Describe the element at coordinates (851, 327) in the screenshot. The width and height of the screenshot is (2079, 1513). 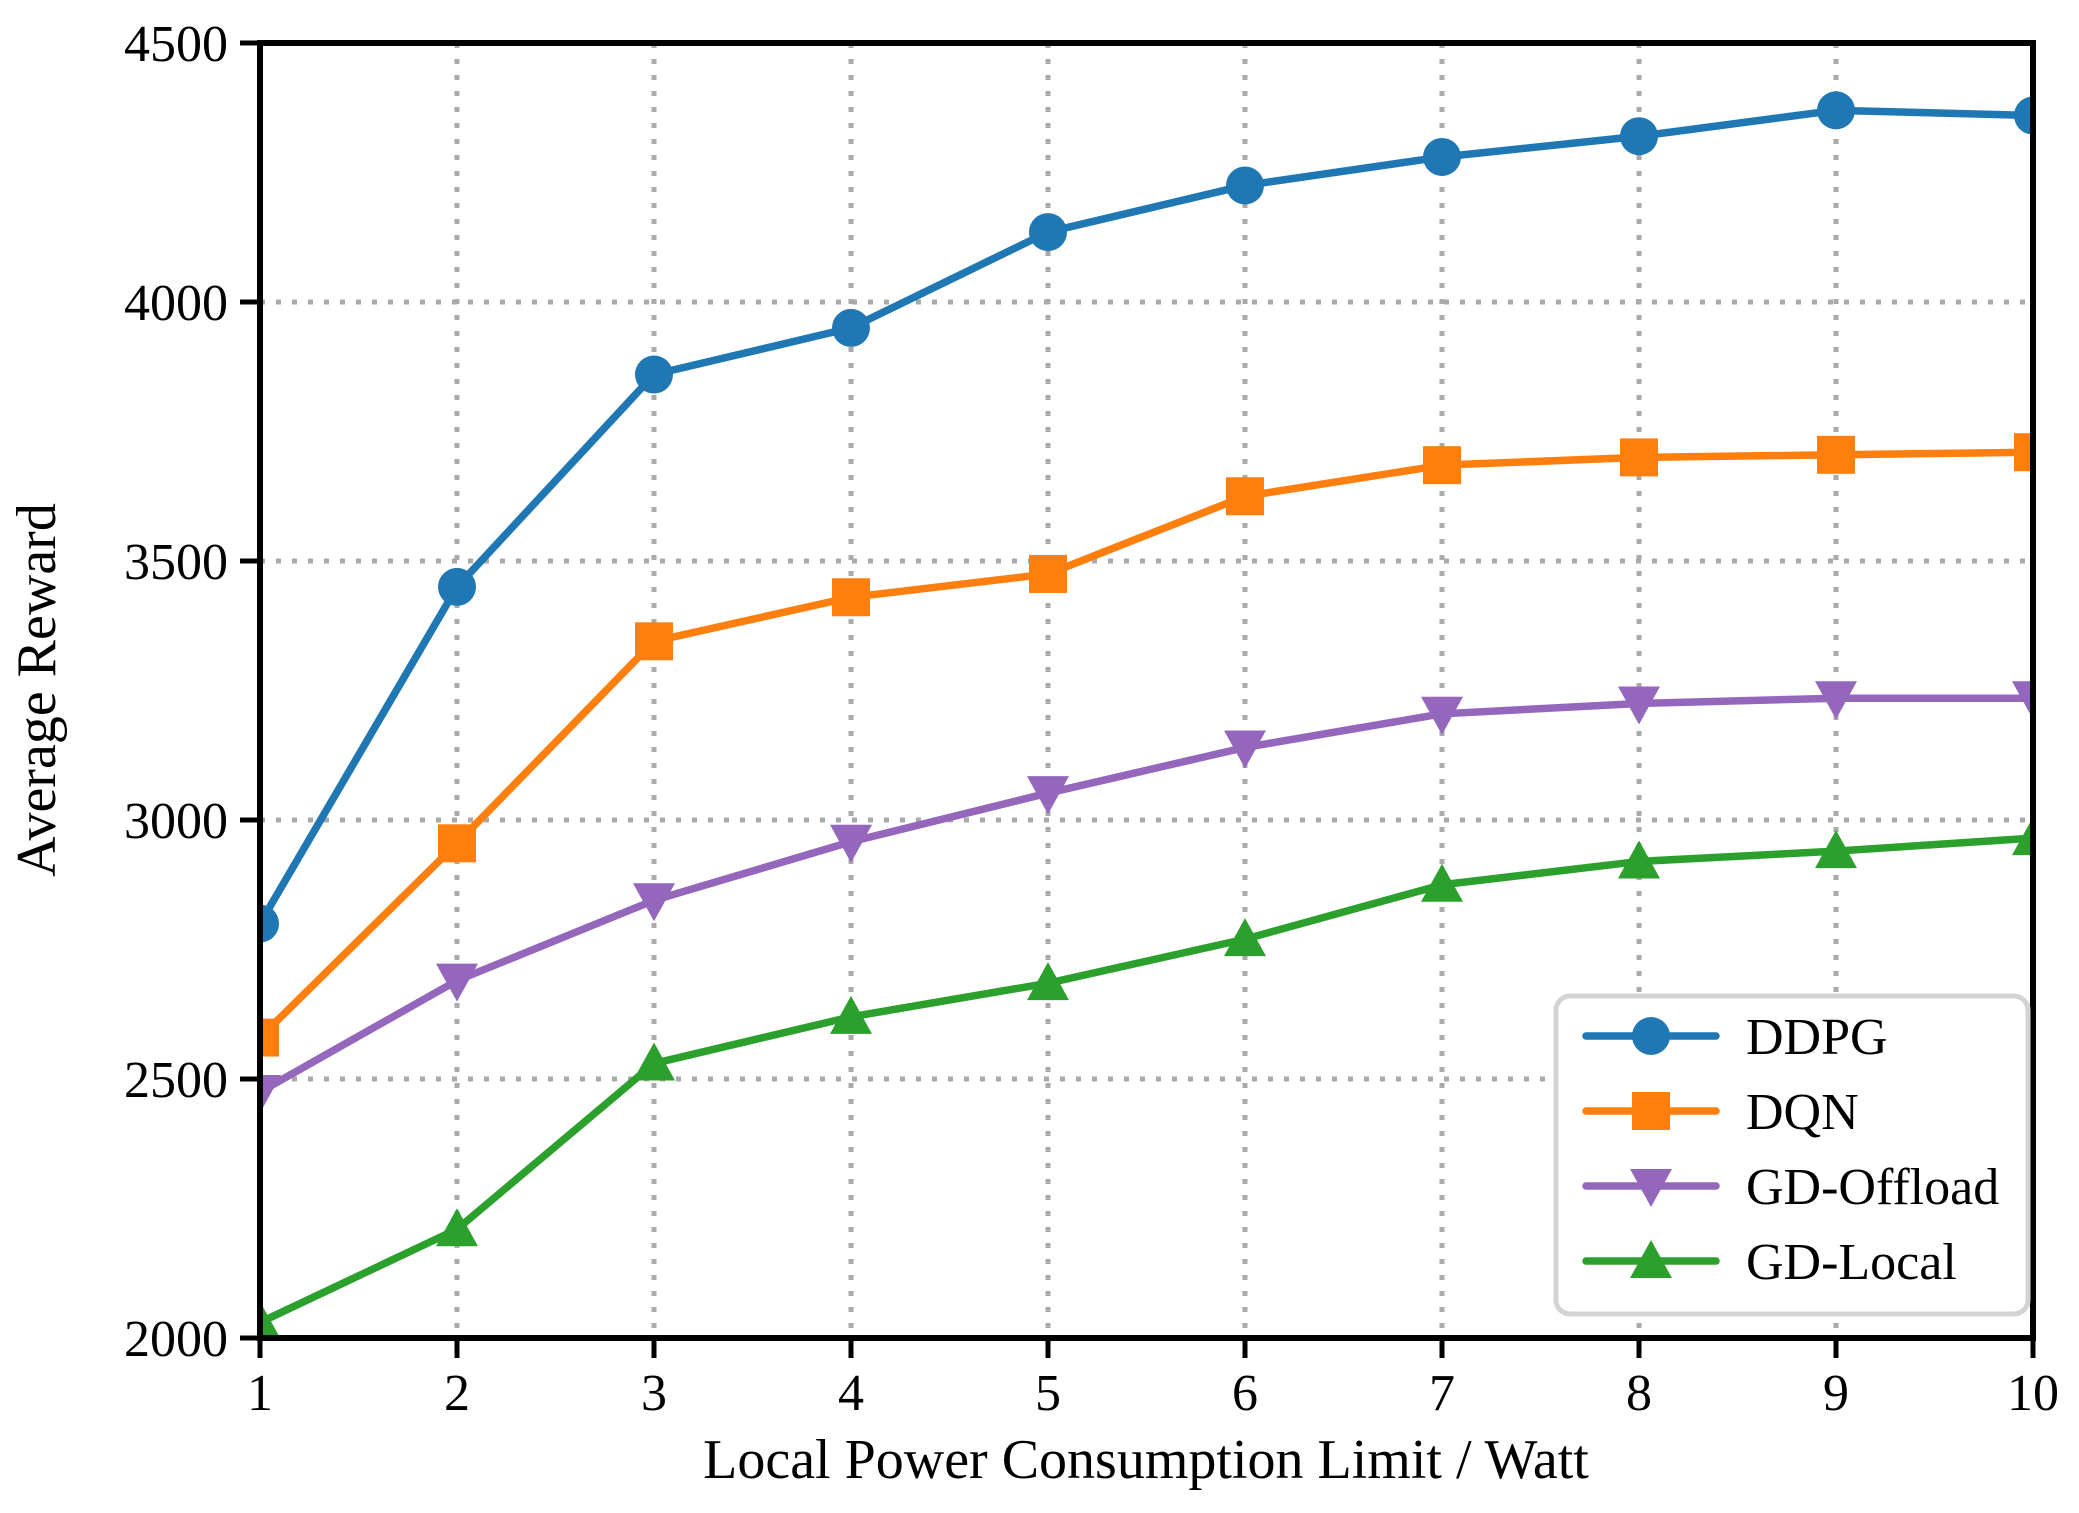
I see `marker-DDPG-x4` at that location.